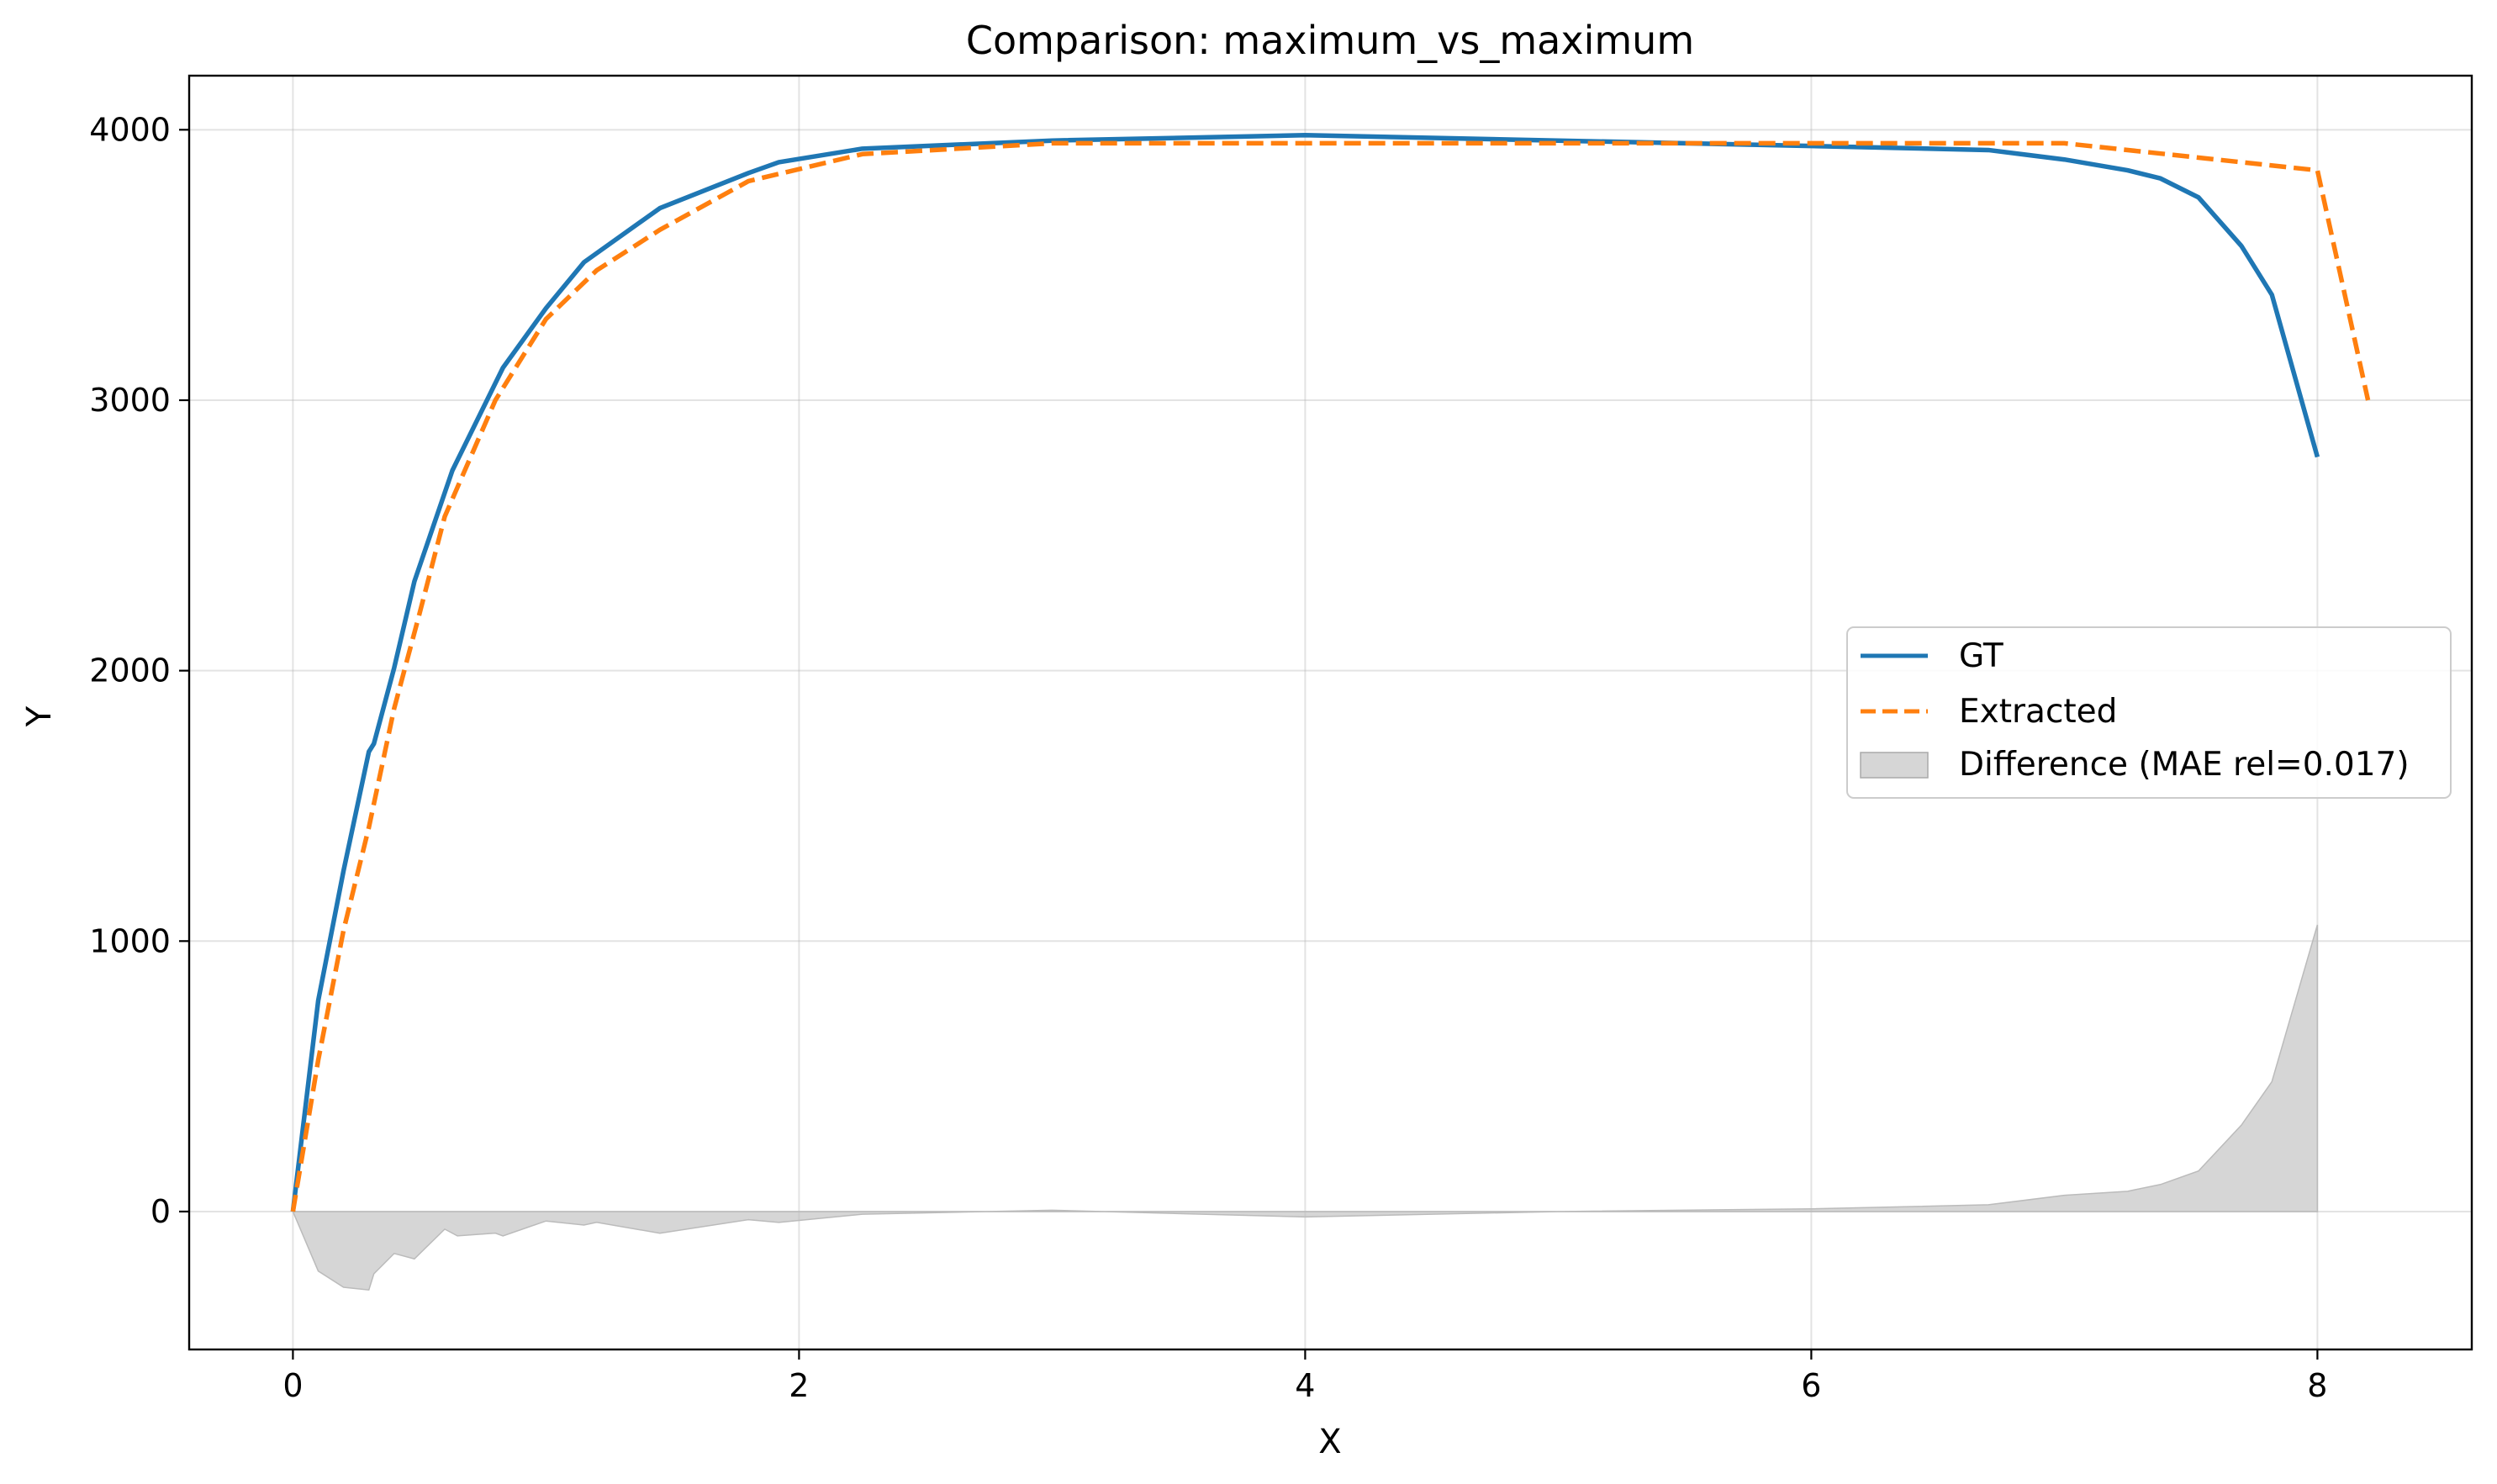 The image size is (2497, 1484). What do you see at coordinates (799, 1385) in the screenshot?
I see `x-tick-label: 2` at bounding box center [799, 1385].